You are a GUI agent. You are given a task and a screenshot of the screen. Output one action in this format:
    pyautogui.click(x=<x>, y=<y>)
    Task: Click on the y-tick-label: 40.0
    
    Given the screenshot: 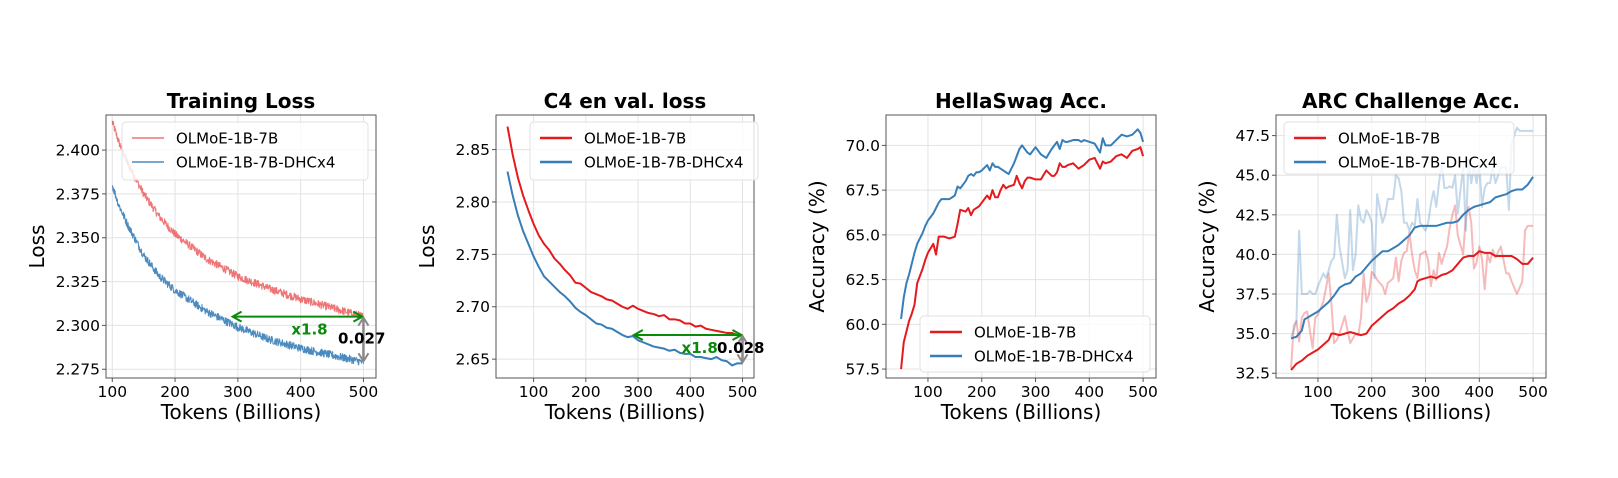 What is the action you would take?
    pyautogui.click(x=1252, y=255)
    